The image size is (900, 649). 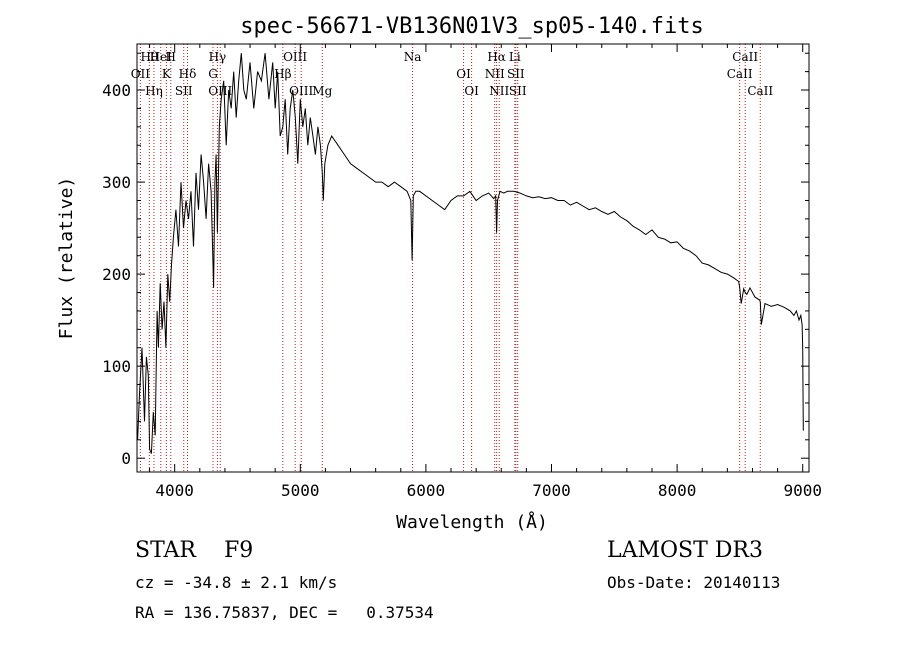 I want to click on y-tick-label: 0, so click(x=126, y=458).